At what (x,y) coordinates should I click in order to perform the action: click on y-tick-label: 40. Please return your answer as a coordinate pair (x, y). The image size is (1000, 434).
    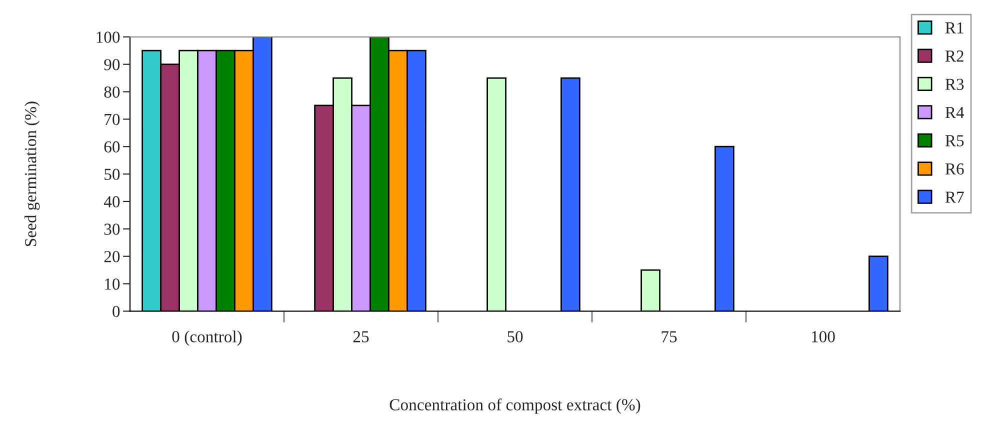
    Looking at the image, I should click on (112, 202).